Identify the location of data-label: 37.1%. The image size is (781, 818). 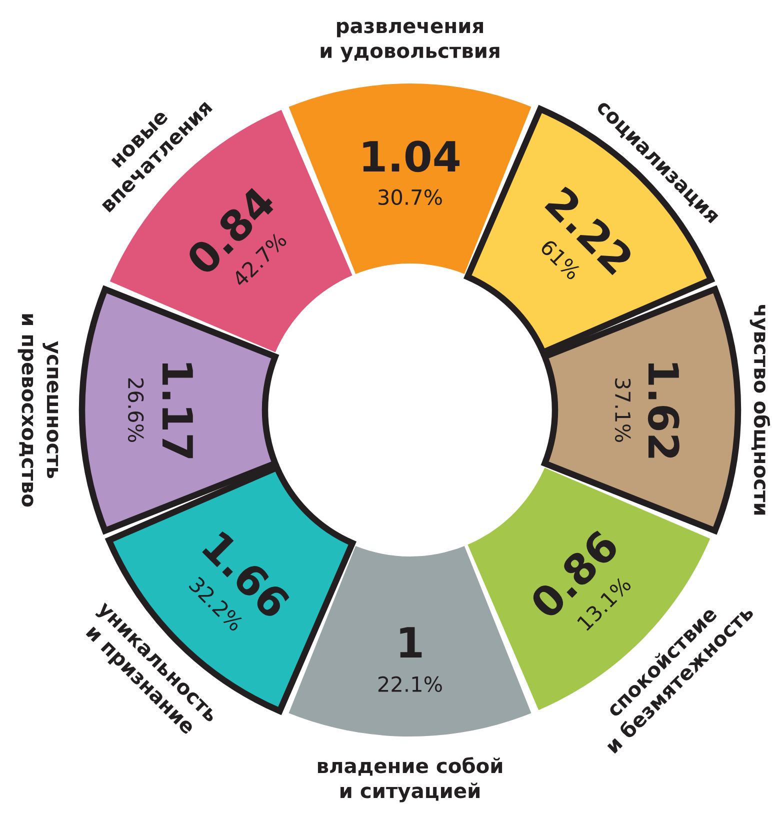
(622, 410).